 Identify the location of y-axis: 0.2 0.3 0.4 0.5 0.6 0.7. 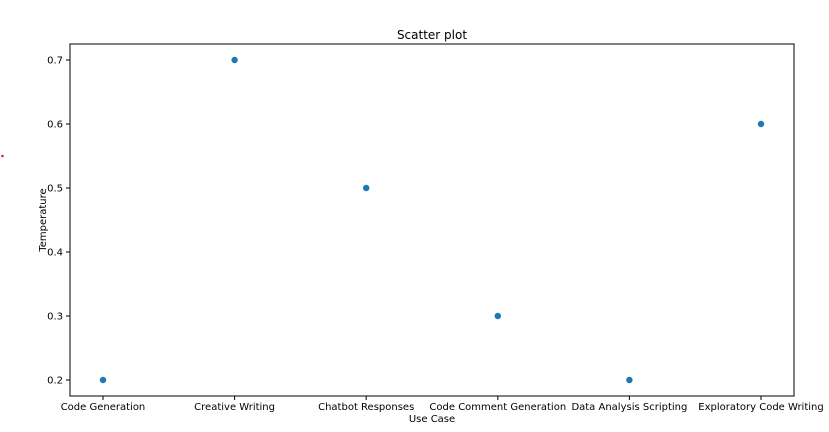
(58, 221).